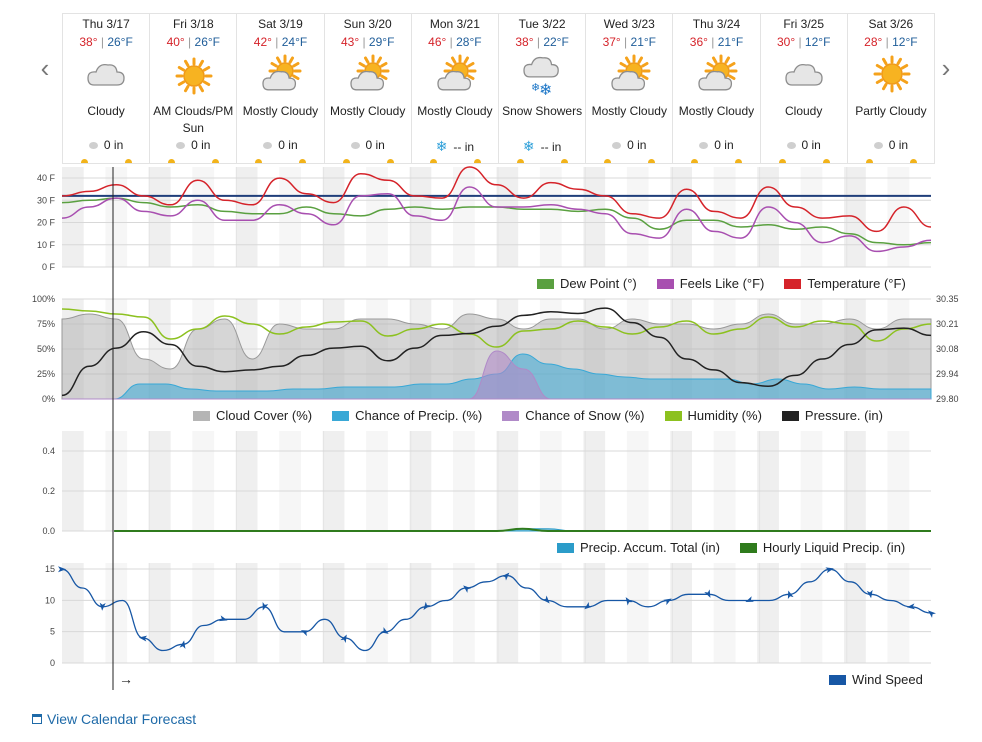  I want to click on percent-axis-tick: 50%, so click(46, 349).